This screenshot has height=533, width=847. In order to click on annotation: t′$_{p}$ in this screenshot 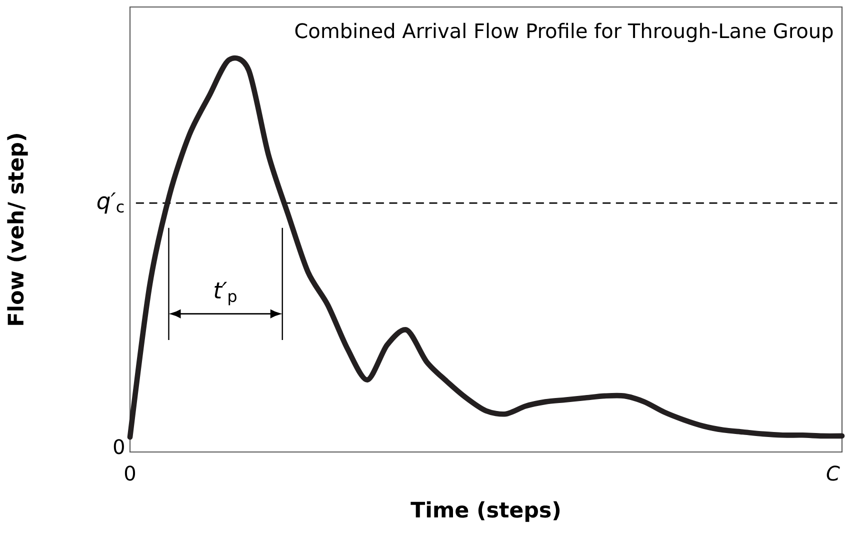, I will do `click(225, 294)`.